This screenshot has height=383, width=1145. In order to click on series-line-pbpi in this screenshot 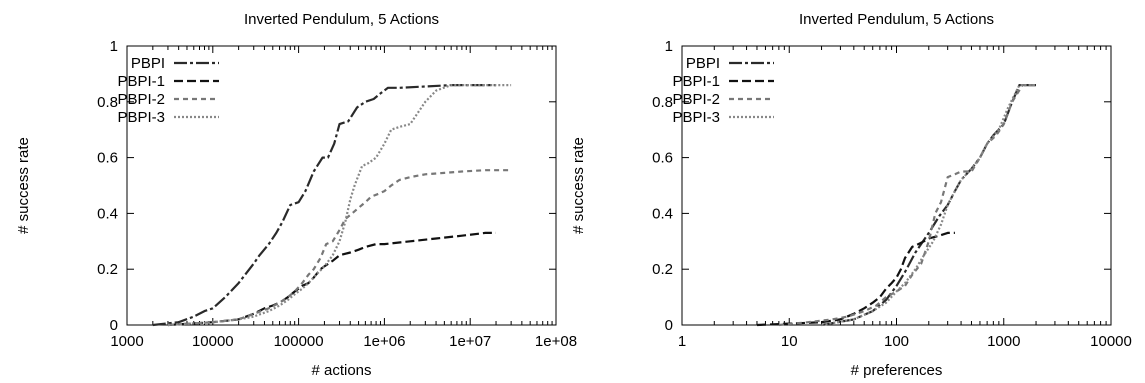, I will do `click(928, 205)`.